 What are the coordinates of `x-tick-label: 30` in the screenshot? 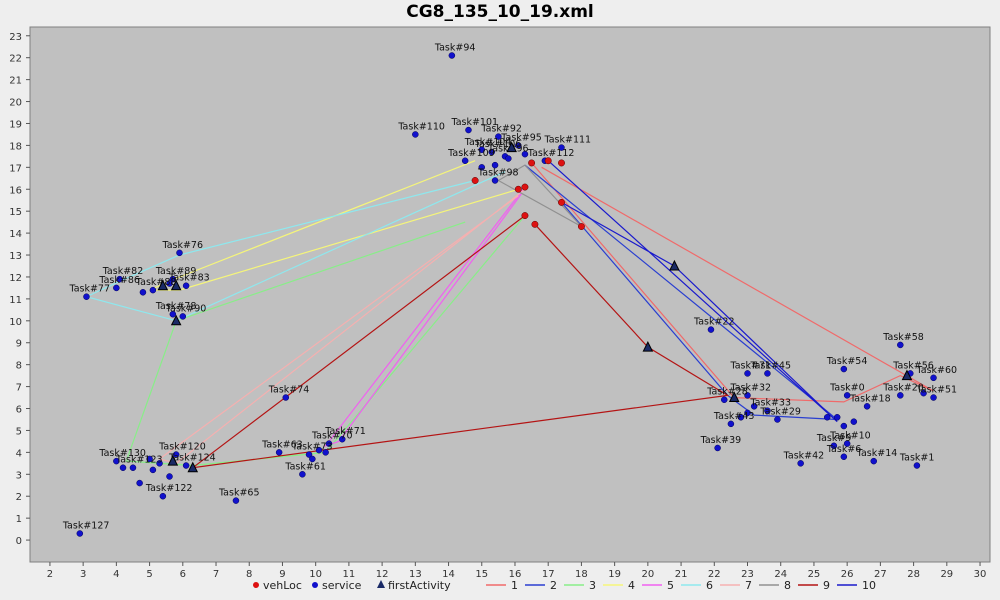 It's located at (980, 574).